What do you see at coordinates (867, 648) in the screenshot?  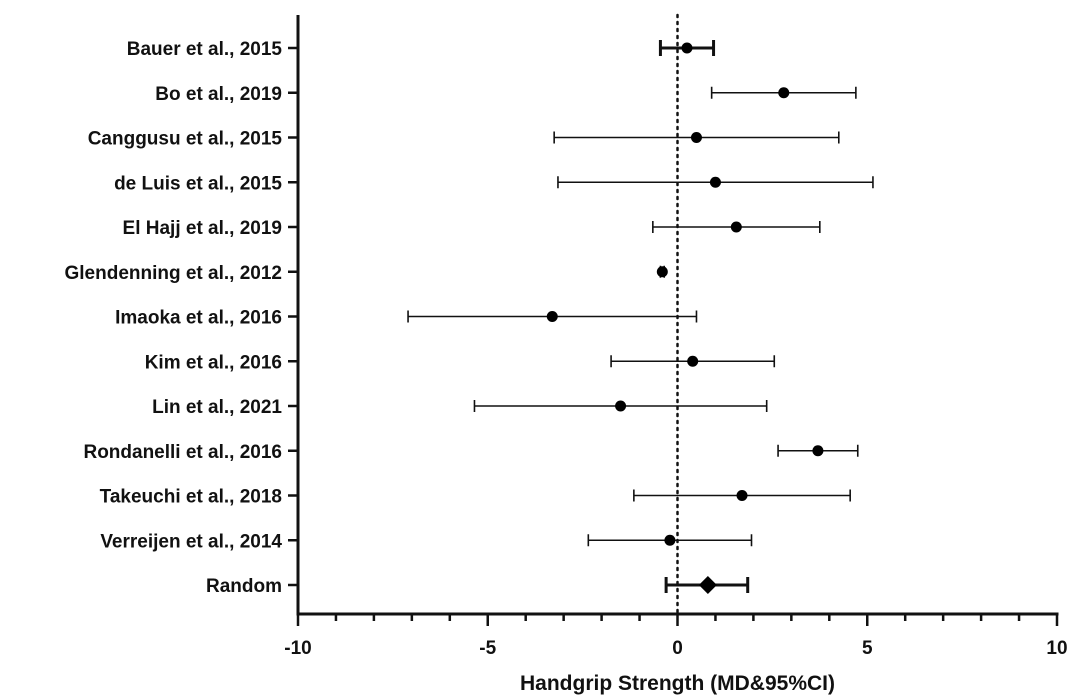 I see `x-tick-label: 5` at bounding box center [867, 648].